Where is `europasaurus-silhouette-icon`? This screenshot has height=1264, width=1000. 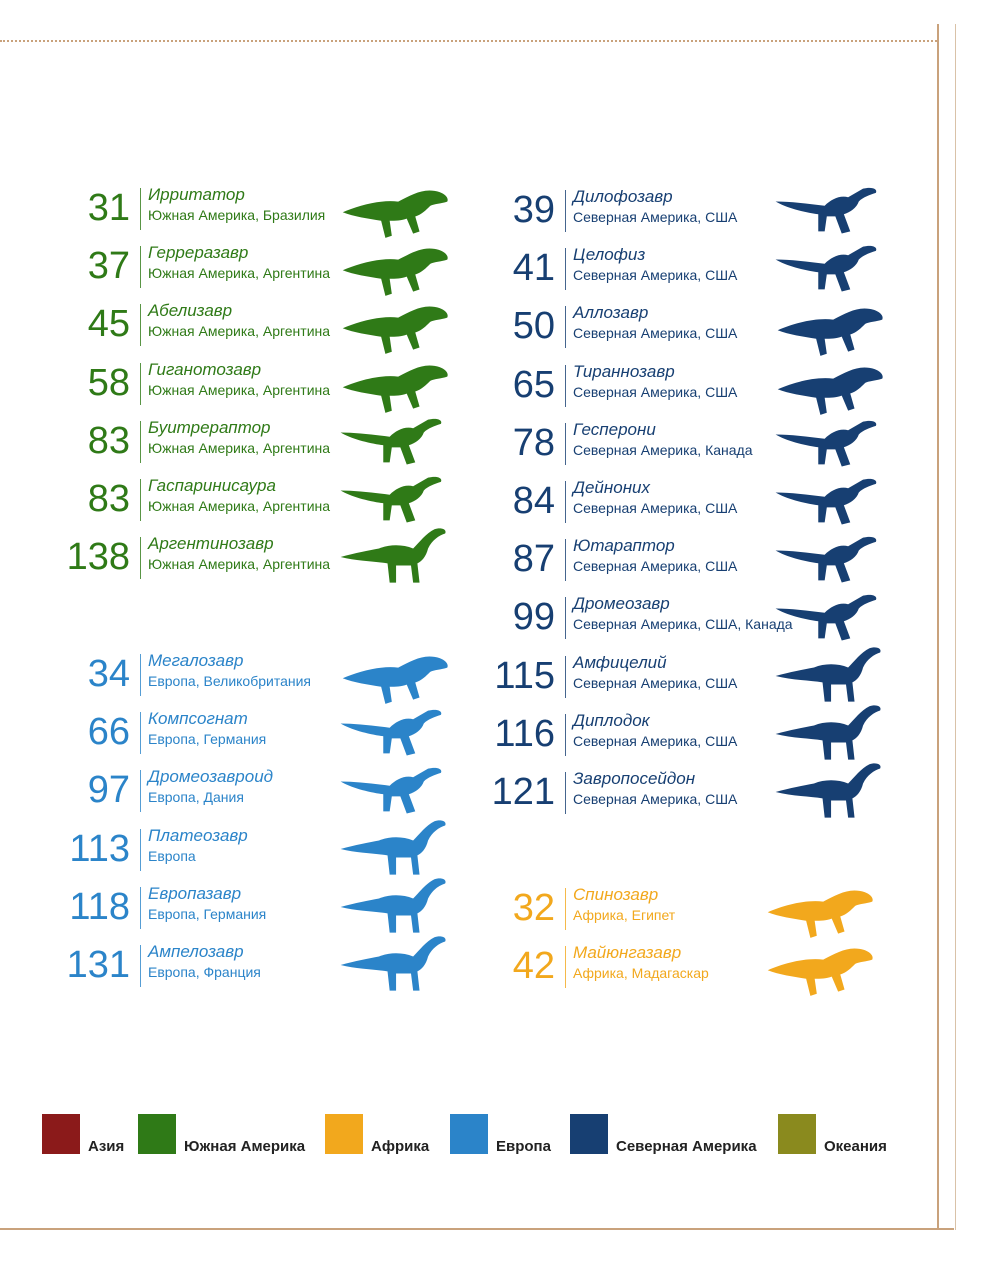
europasaurus-silhouette-icon is located at coordinates (393, 905).